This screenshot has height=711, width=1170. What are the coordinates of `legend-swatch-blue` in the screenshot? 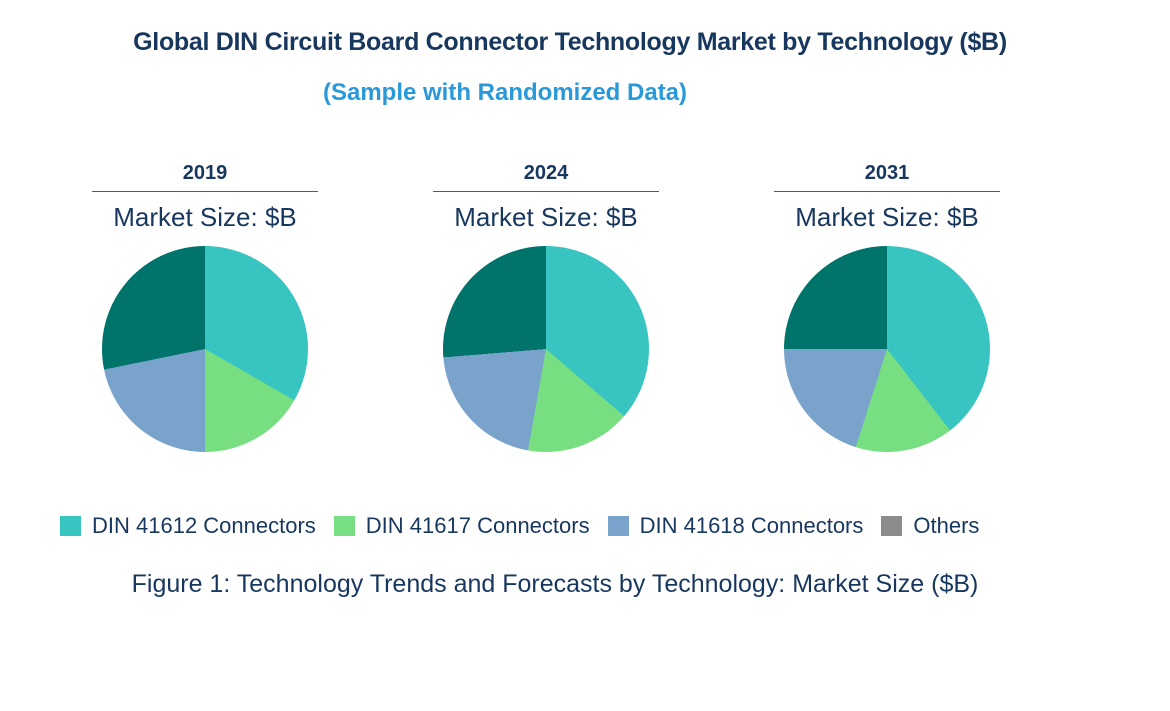 It's located at (618, 526).